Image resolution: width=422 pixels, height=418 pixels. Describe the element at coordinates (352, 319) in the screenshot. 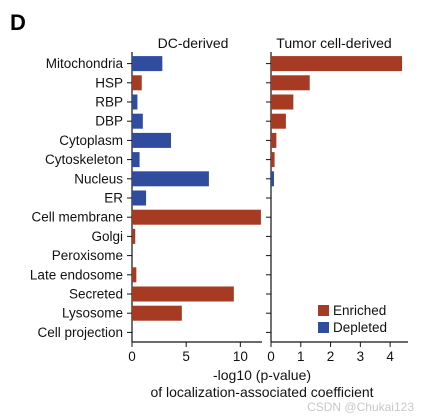

I see `legend: Enriched Depleted` at that location.